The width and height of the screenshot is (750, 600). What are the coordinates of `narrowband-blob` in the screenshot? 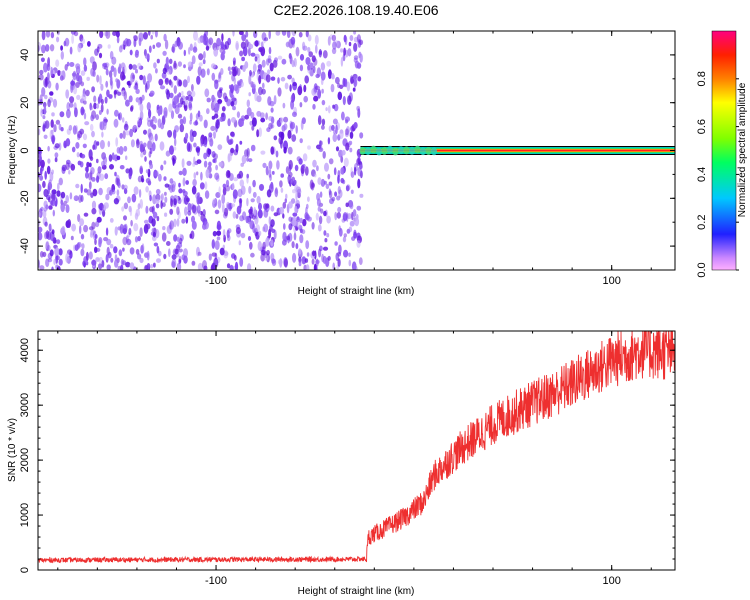 It's located at (428, 151).